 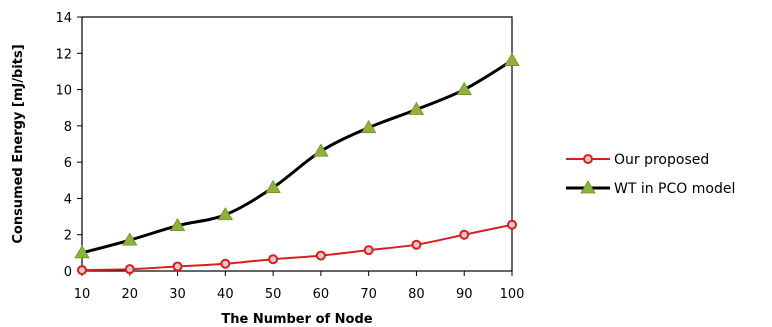 What do you see at coordinates (63, 54) in the screenshot?
I see `y-tick-label: 12` at bounding box center [63, 54].